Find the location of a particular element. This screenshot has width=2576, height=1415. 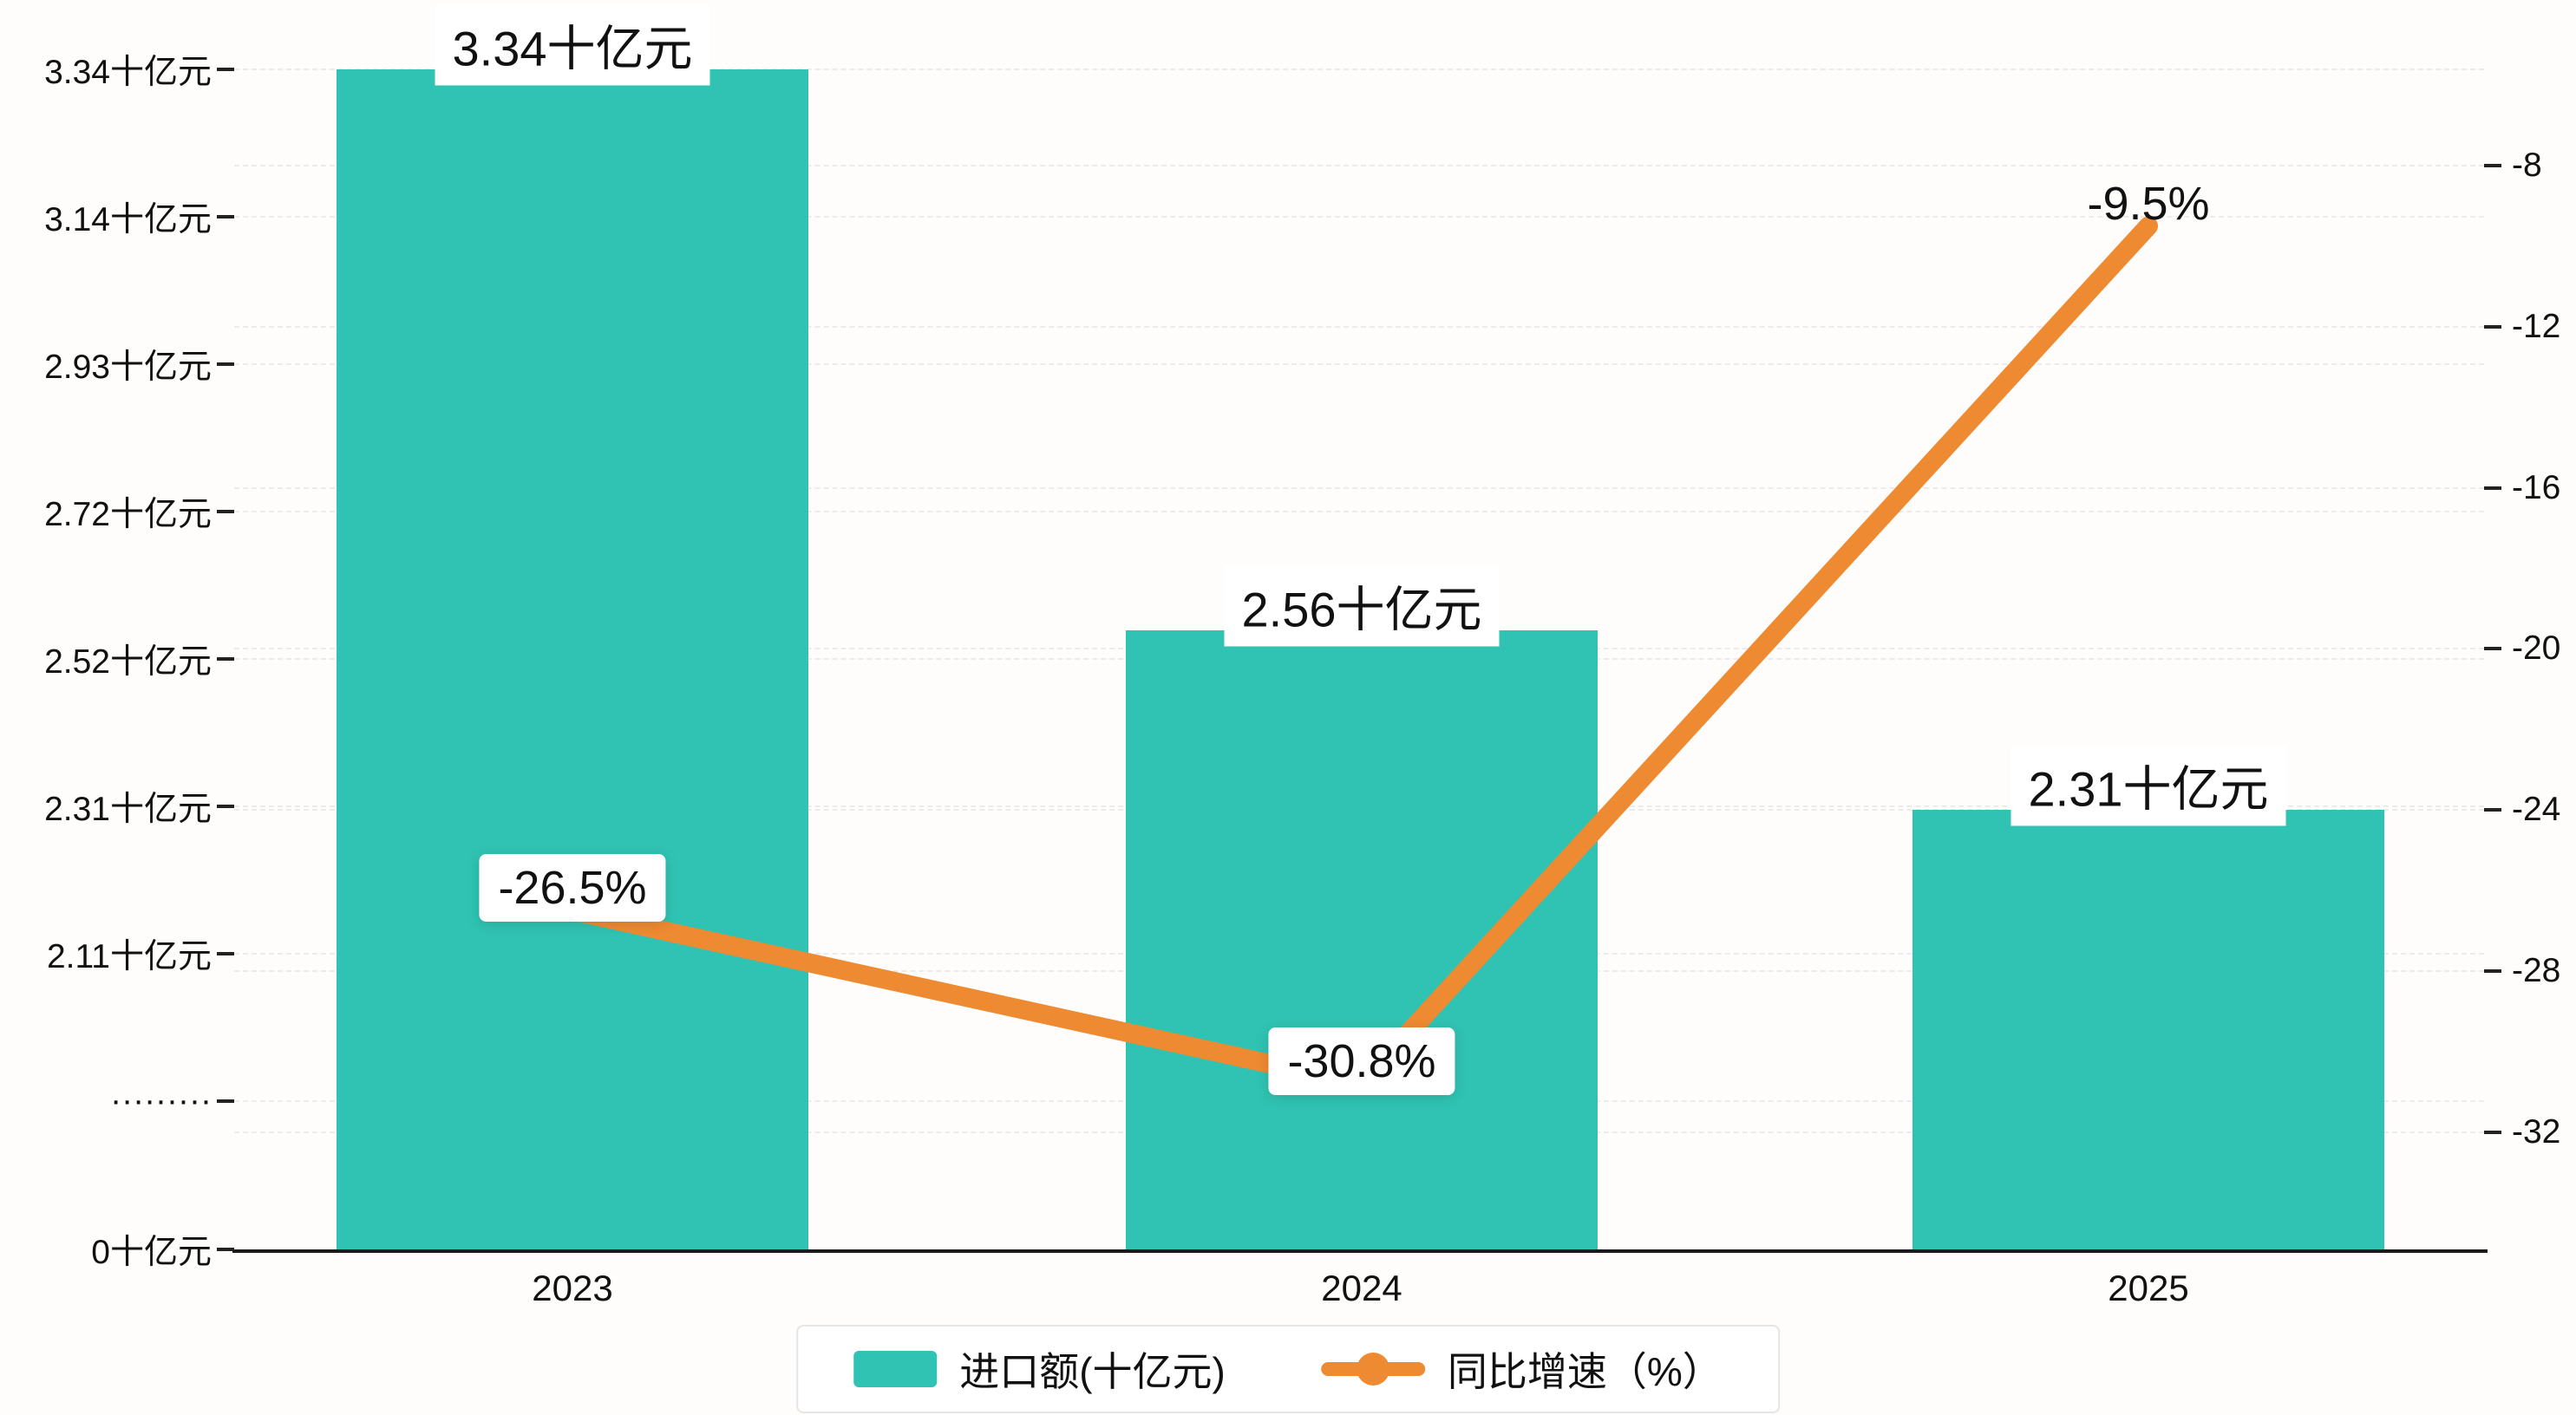

bar-2025 is located at coordinates (2148, 1029).